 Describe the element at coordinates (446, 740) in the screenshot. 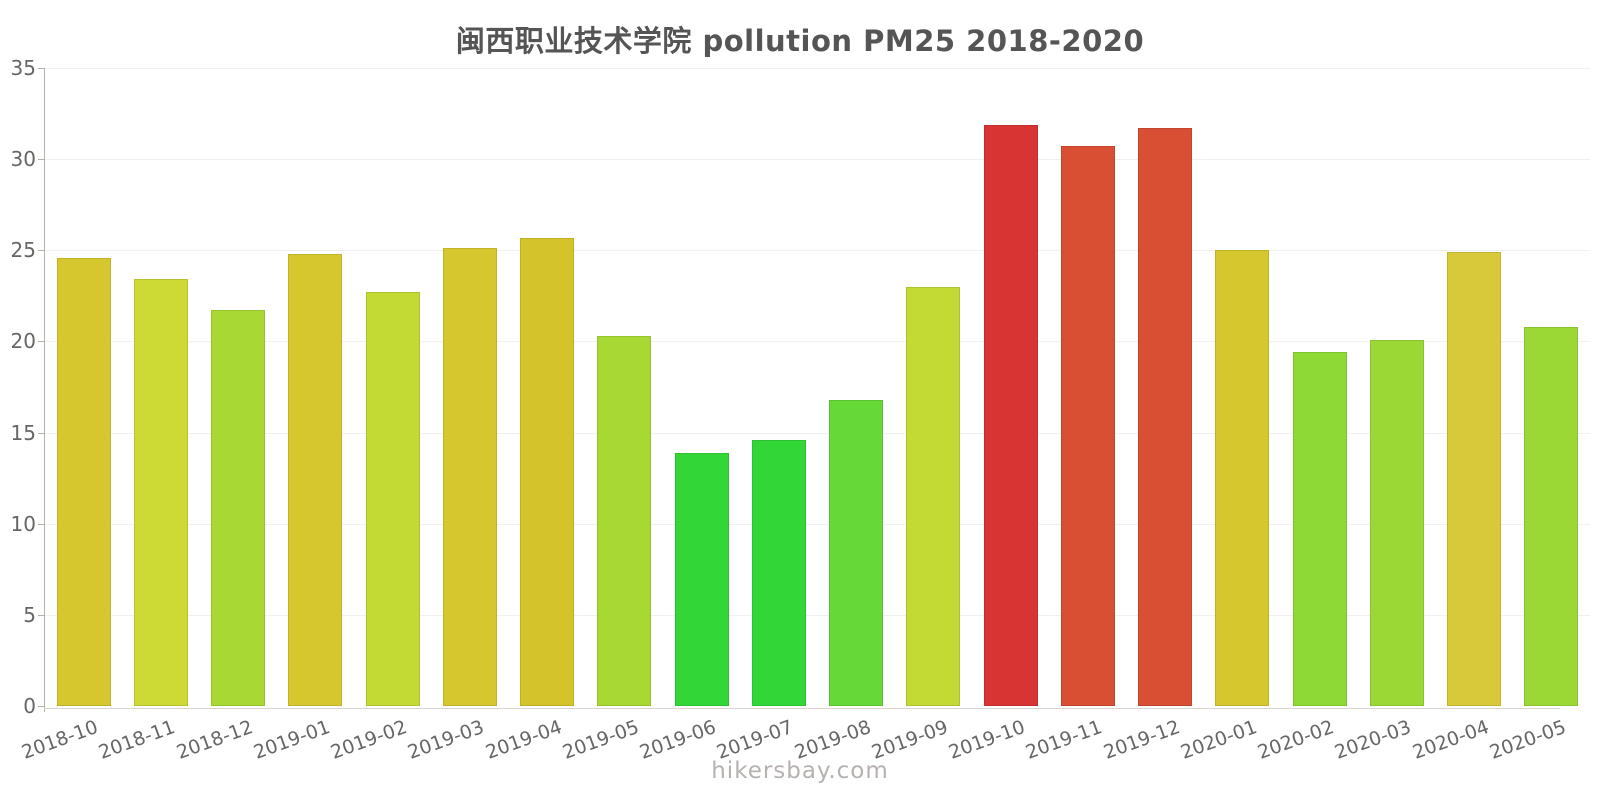

I see `x-axis-label: 2019-03` at that location.